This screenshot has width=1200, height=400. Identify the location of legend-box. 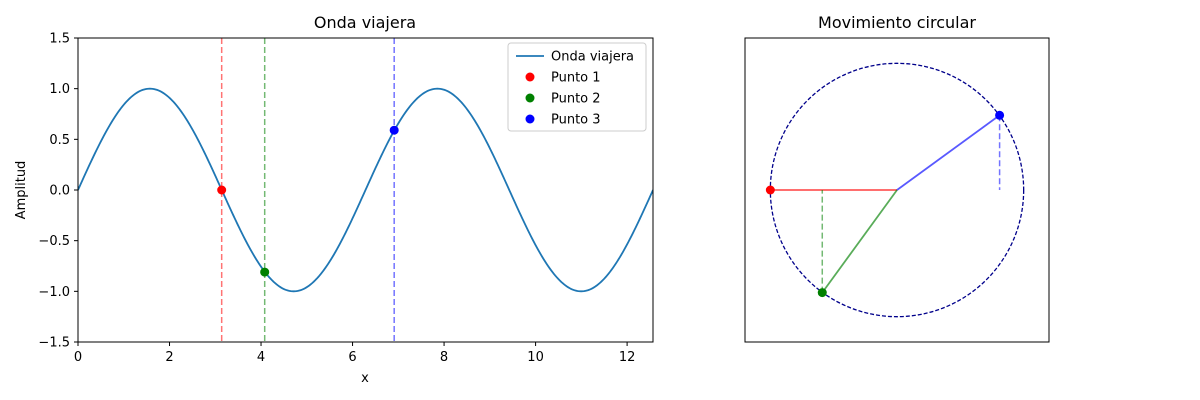
(577, 87).